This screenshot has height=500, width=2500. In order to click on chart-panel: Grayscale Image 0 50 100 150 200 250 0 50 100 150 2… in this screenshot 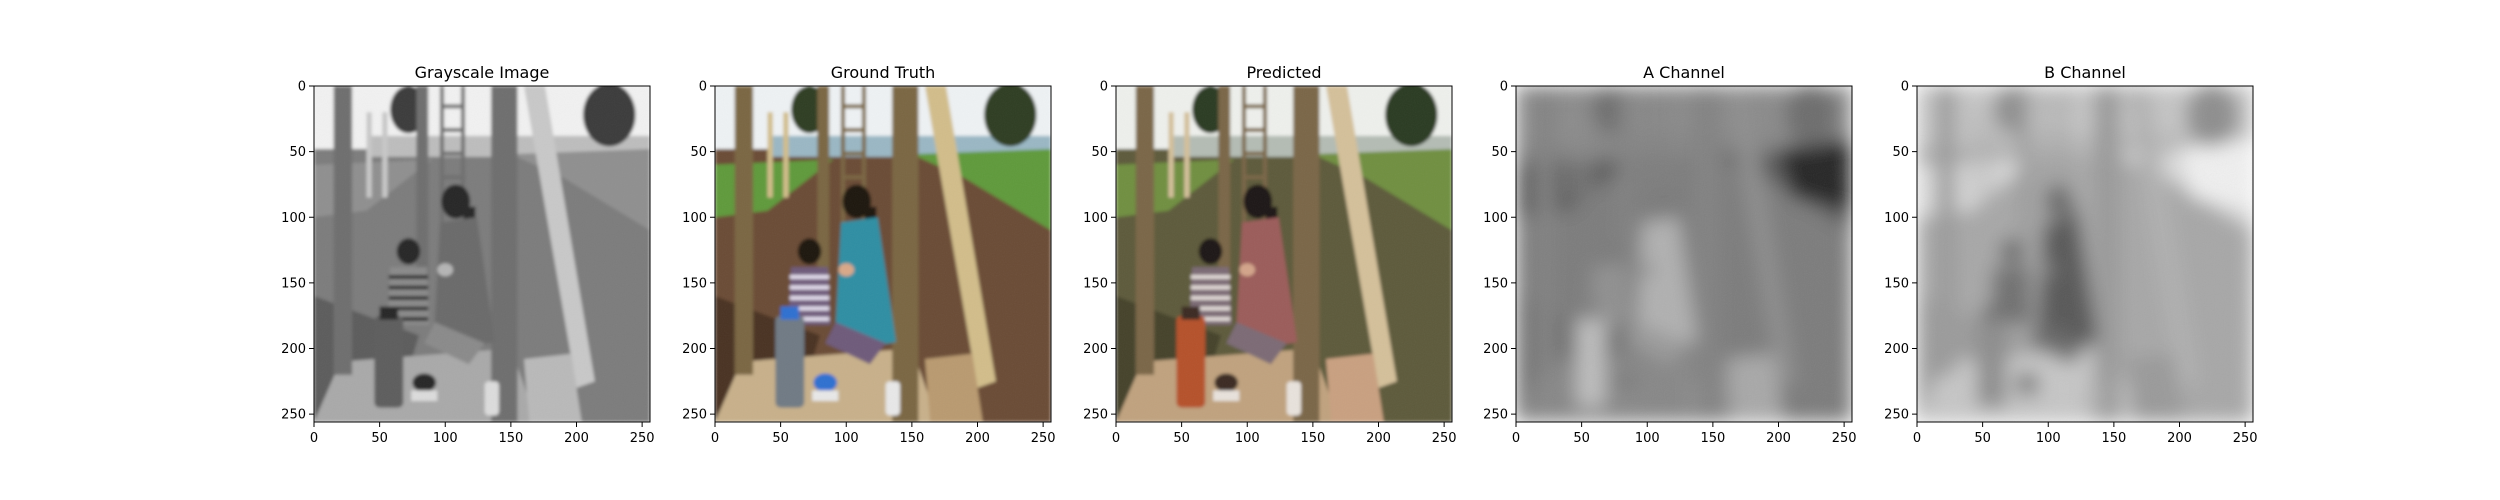, I will do `click(467, 254)`.